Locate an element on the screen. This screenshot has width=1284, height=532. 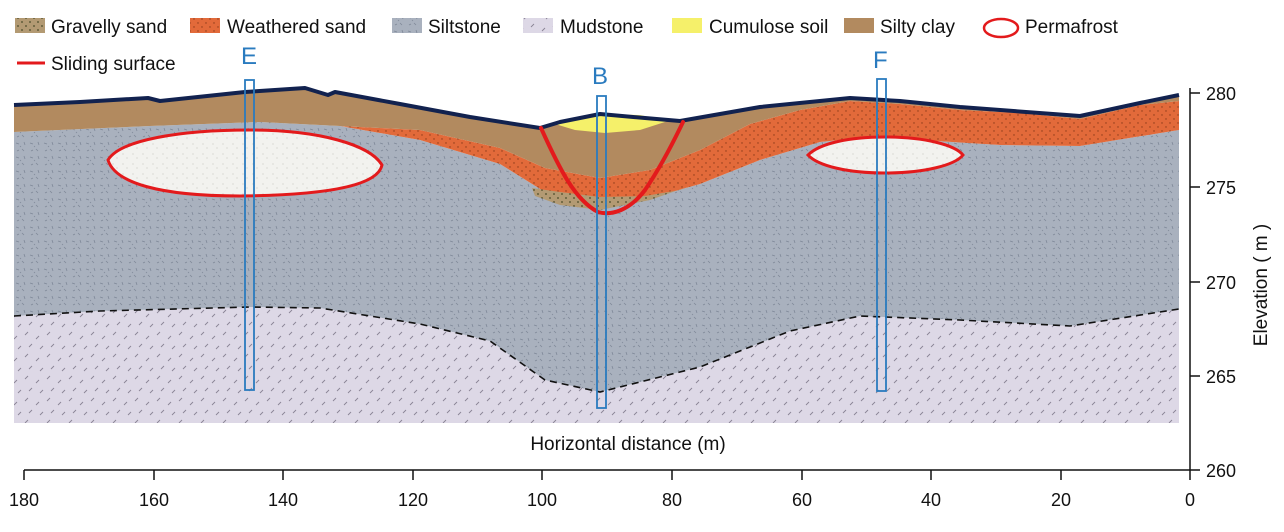
y-axis-title: Elevation ( m ) is located at coordinates (1261, 285).